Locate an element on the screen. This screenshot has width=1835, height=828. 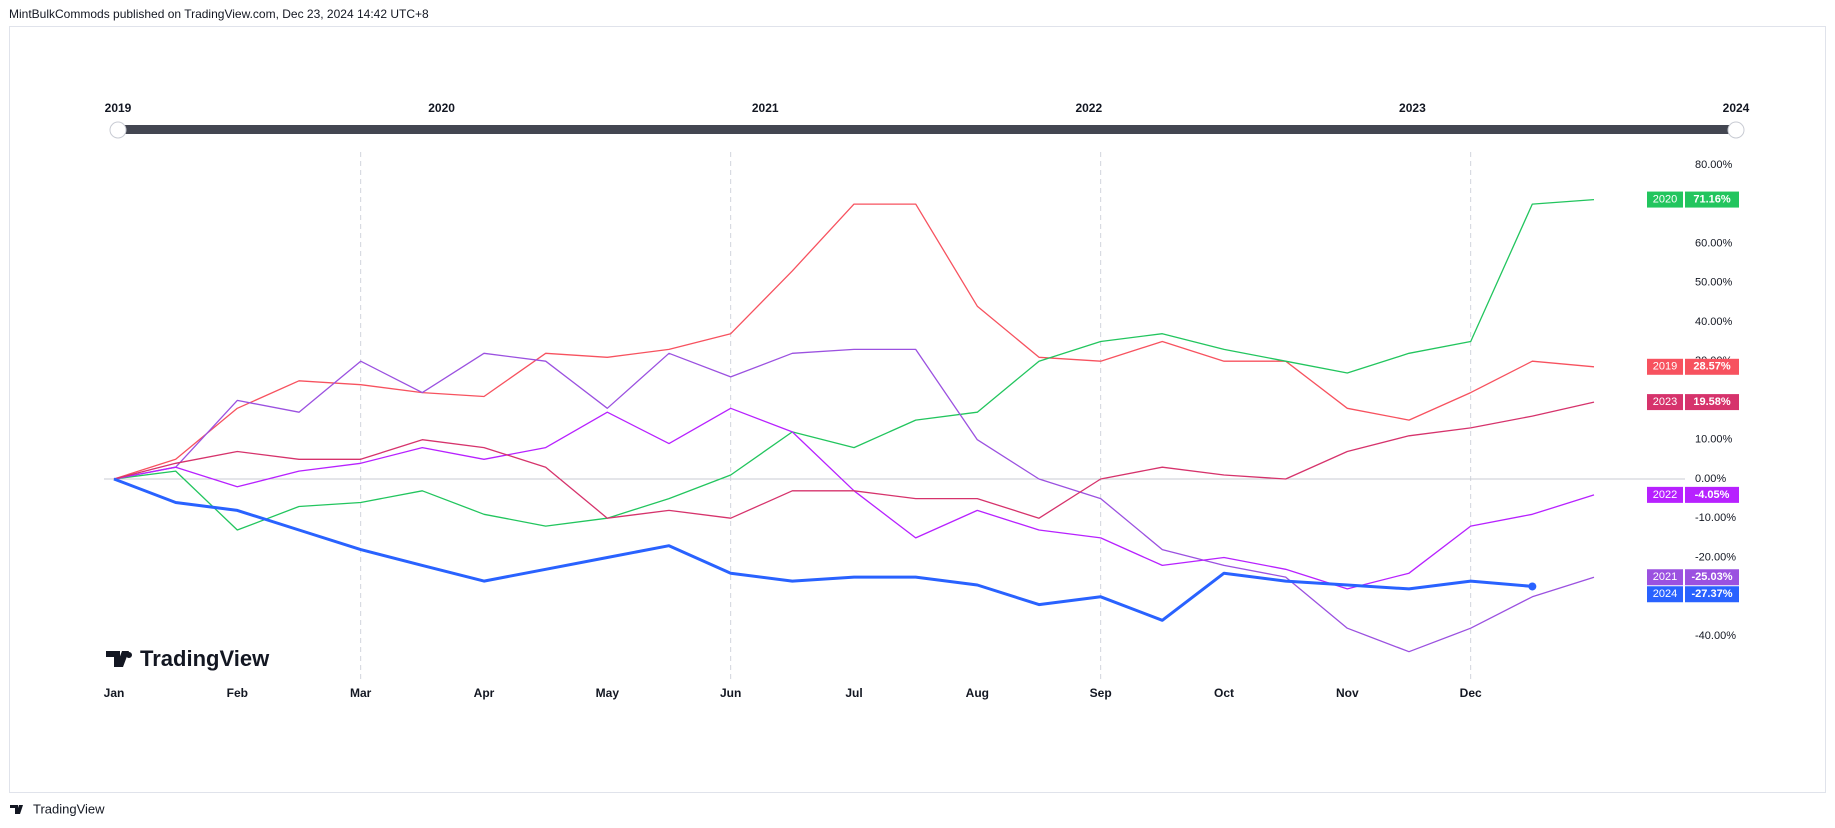
range-bar is located at coordinates (927, 129).